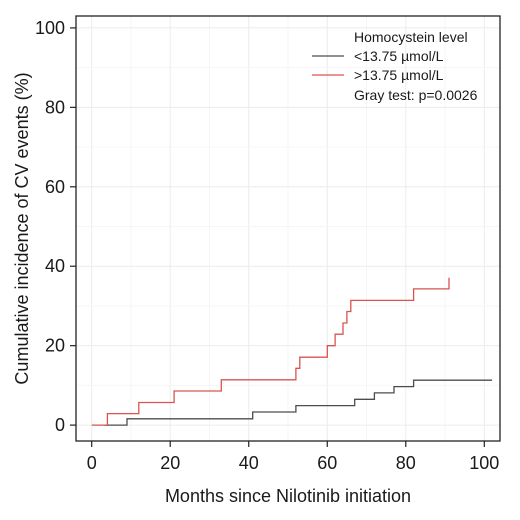 Image resolution: width=520 pixels, height=520 pixels. What do you see at coordinates (288, 496) in the screenshot?
I see `x-axis-title: Months since Nilotinib initiation` at bounding box center [288, 496].